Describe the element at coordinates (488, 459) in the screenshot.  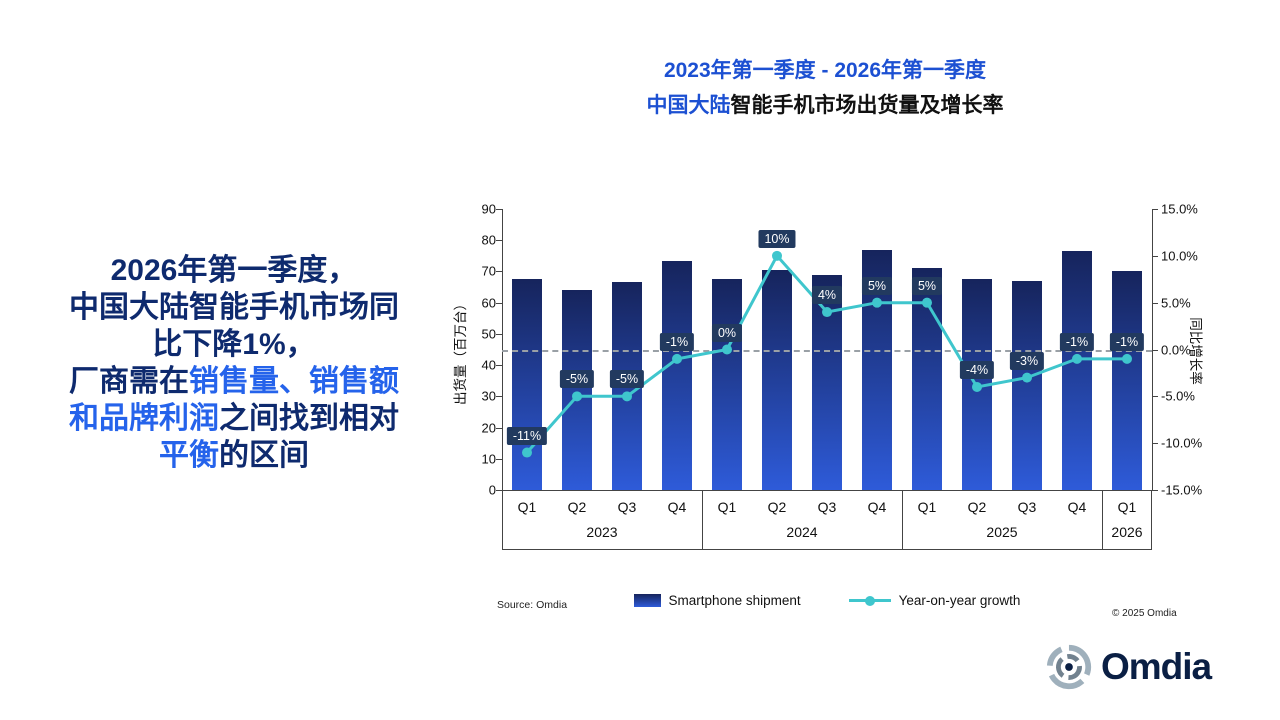
I see `y-axis-tick-label: 10` at that location.